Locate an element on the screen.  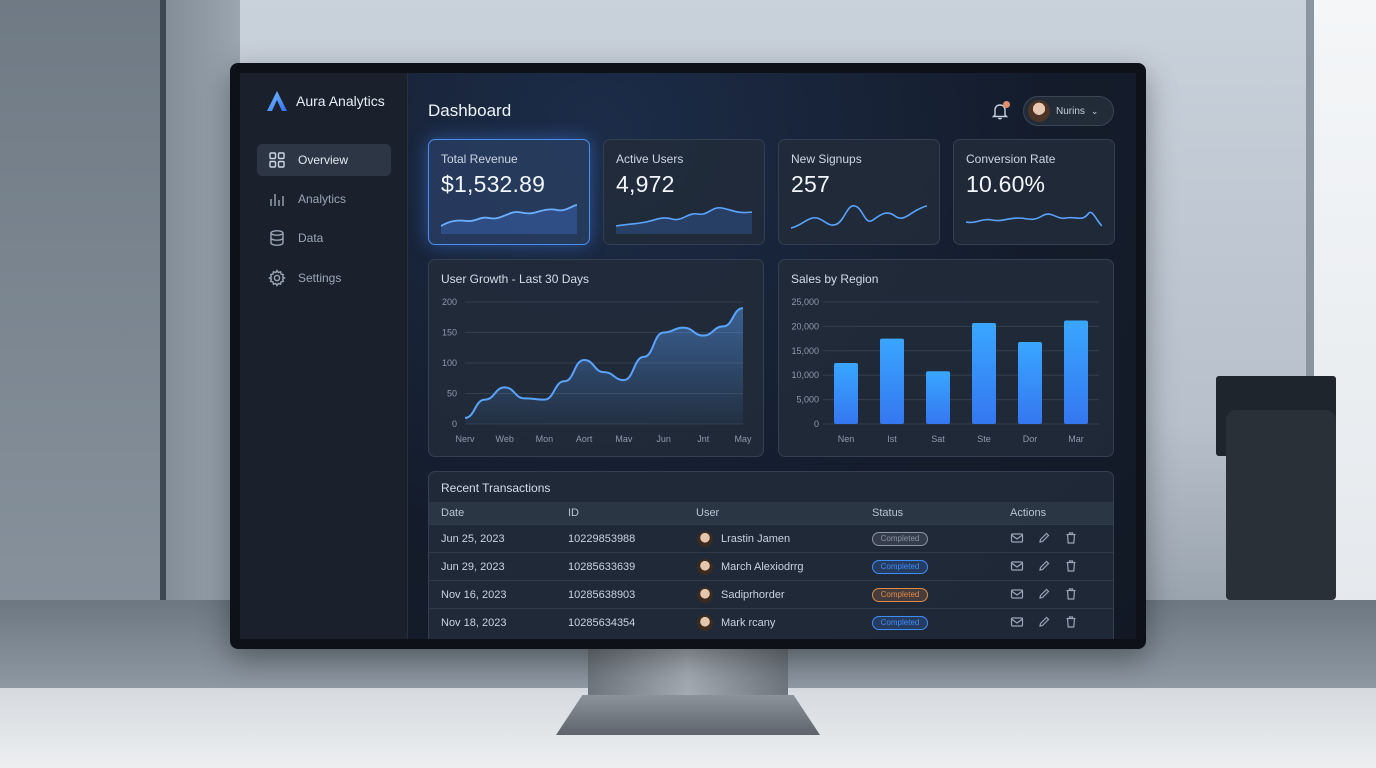
x-tick-label: Jnt is located at coordinates (703, 439).